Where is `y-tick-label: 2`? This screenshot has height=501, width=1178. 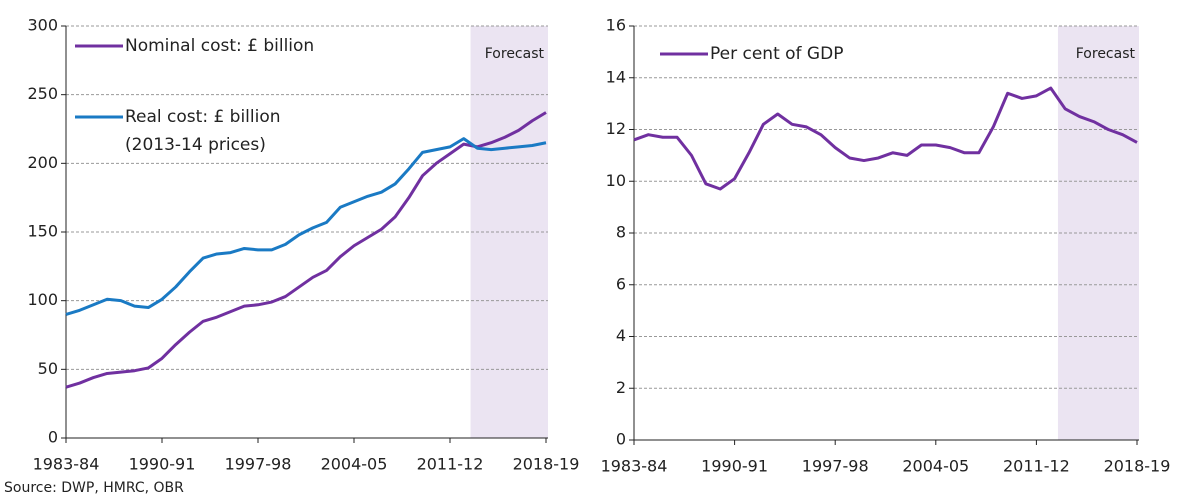 y-tick-label: 2 is located at coordinates (621, 387).